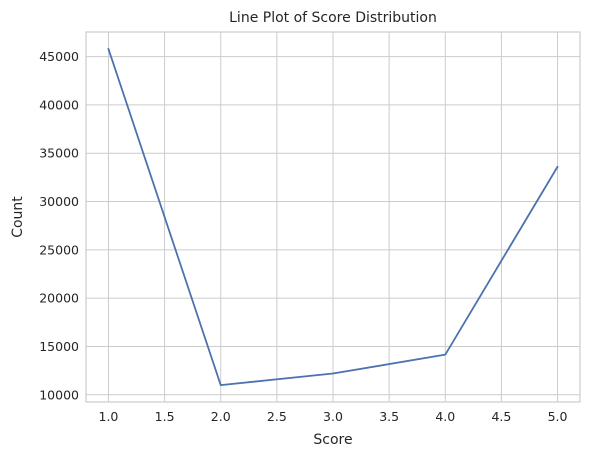 The width and height of the screenshot is (592, 457). I want to click on x-tick-label: 4.0, so click(445, 416).